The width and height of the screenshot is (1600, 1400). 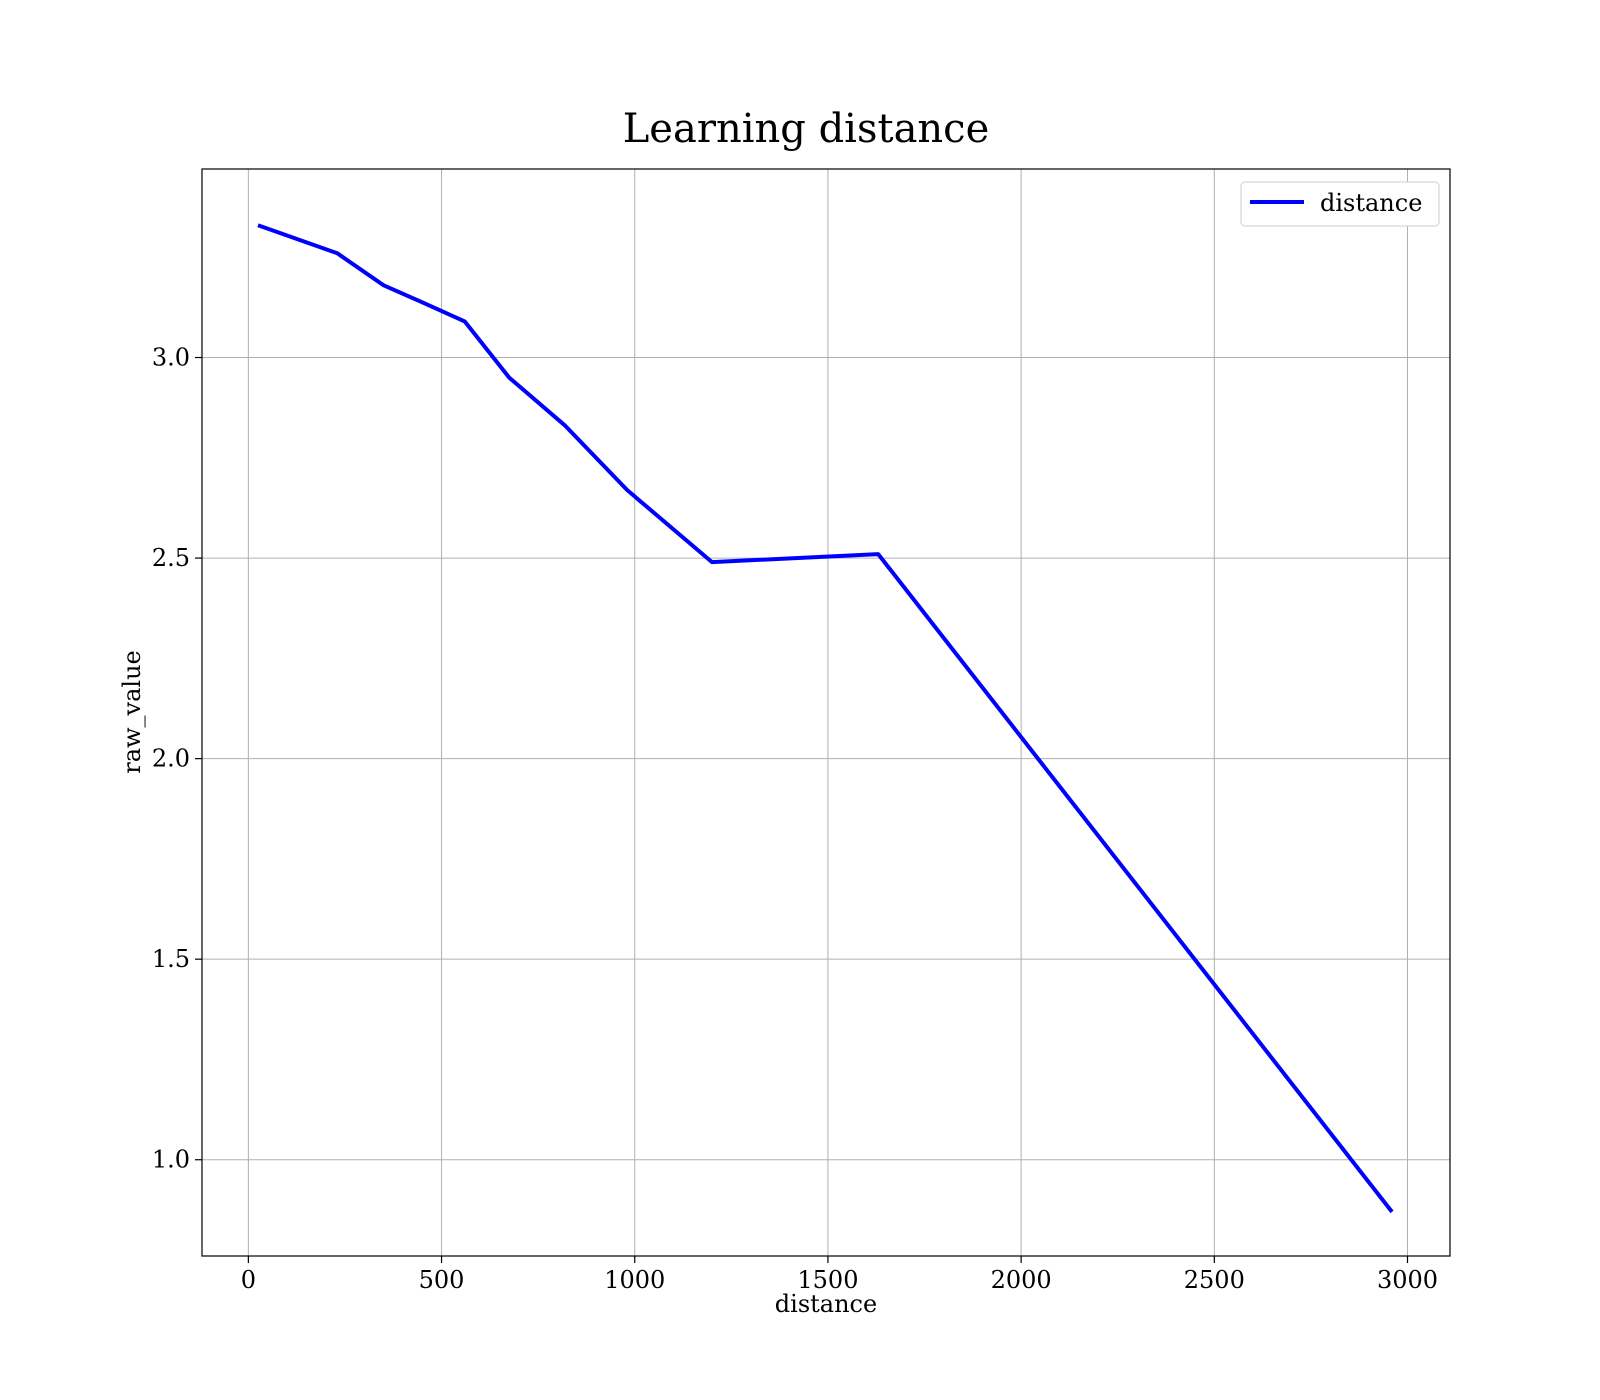 I want to click on x-tick-label: 2500, so click(x=1214, y=1280).